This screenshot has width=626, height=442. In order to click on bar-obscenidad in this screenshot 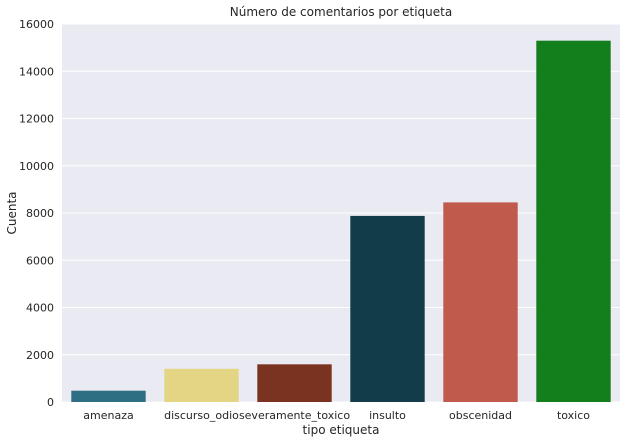, I will do `click(480, 302)`.